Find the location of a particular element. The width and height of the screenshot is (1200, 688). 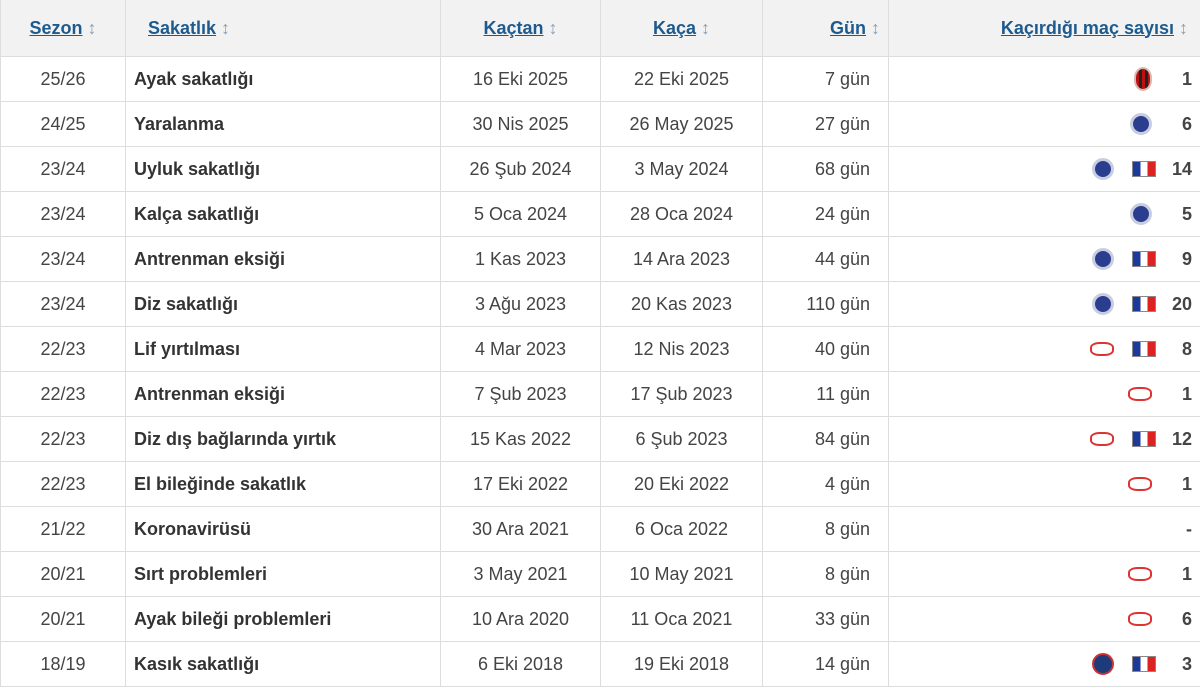

games-missed-cell: 5 is located at coordinates (1044, 214).